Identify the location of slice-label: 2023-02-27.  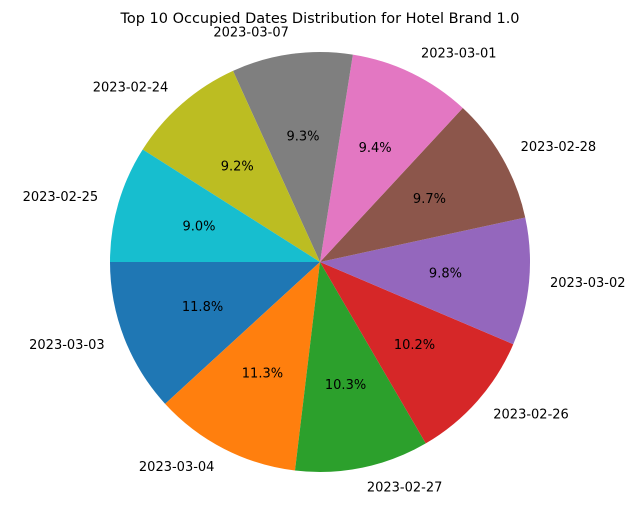
(405, 488).